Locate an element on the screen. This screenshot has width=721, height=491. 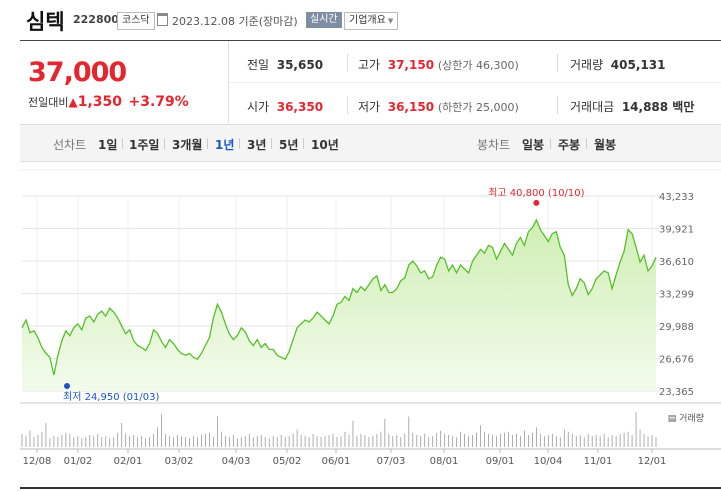
low-marker is located at coordinates (67, 385).